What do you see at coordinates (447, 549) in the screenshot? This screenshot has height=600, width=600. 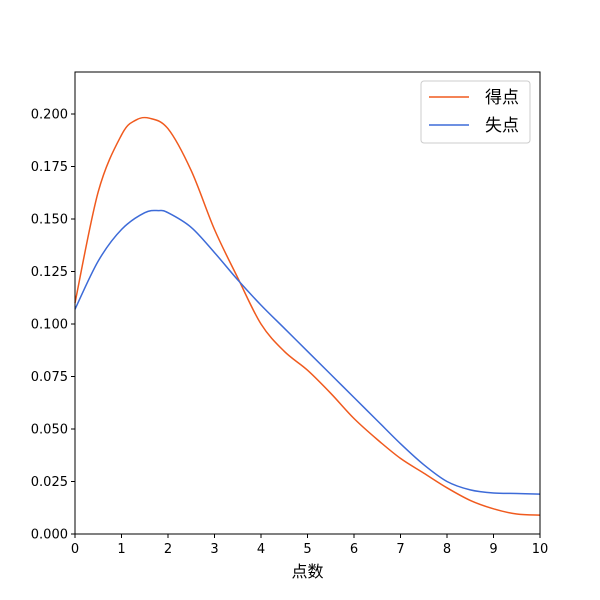 I see `x-tick-label: 8` at bounding box center [447, 549].